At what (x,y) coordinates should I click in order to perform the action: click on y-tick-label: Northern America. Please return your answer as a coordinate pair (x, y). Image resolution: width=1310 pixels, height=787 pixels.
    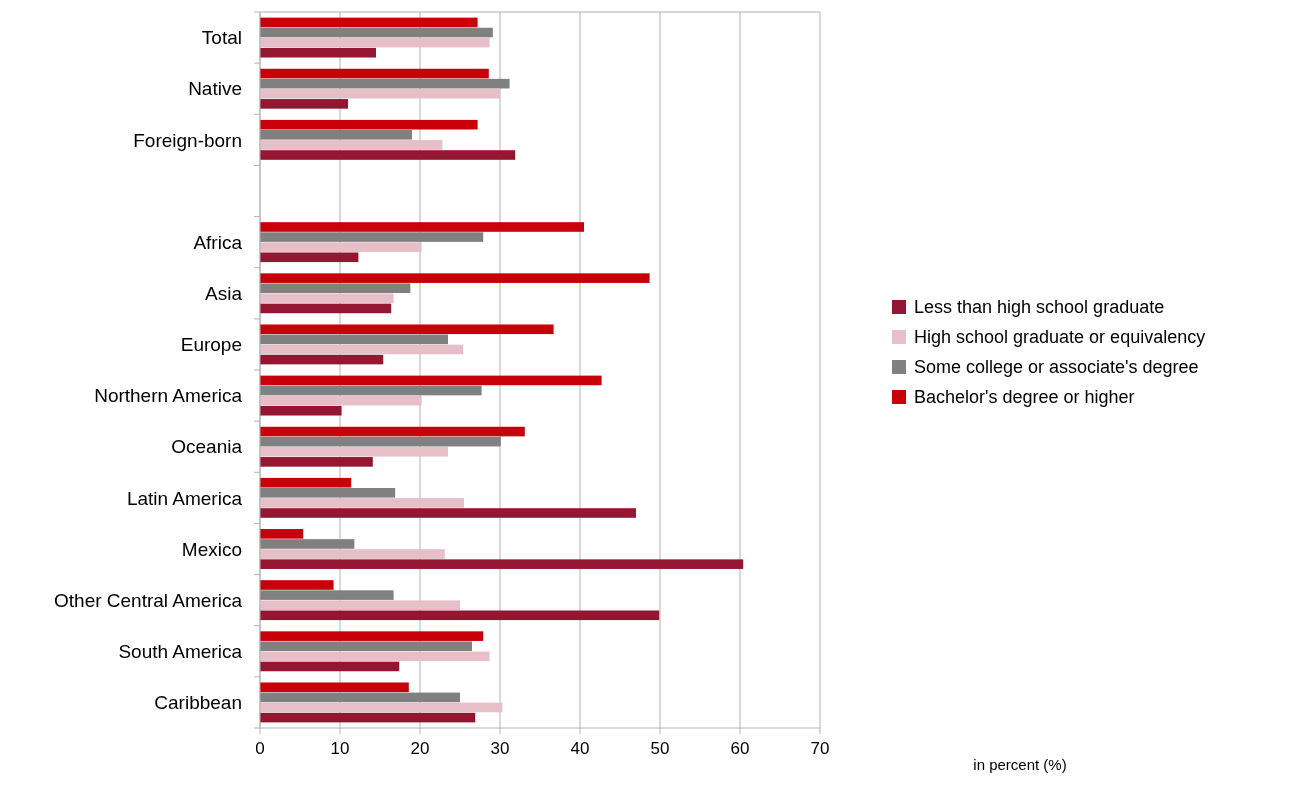
    Looking at the image, I should click on (168, 396).